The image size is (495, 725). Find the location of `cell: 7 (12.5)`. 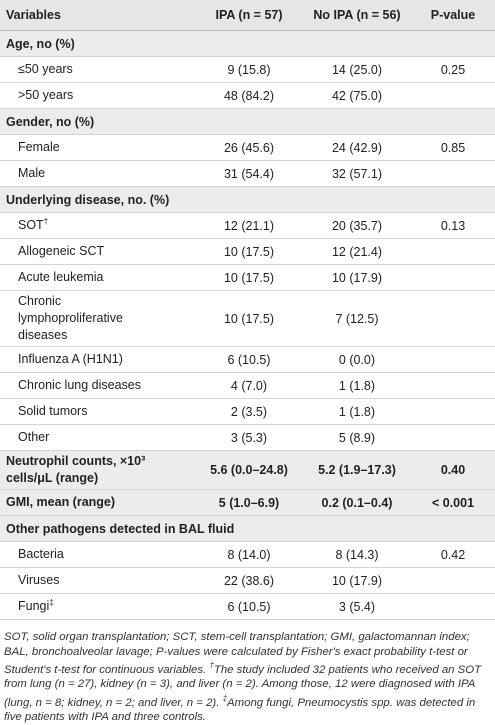

cell: 7 (12.5) is located at coordinates (357, 318).